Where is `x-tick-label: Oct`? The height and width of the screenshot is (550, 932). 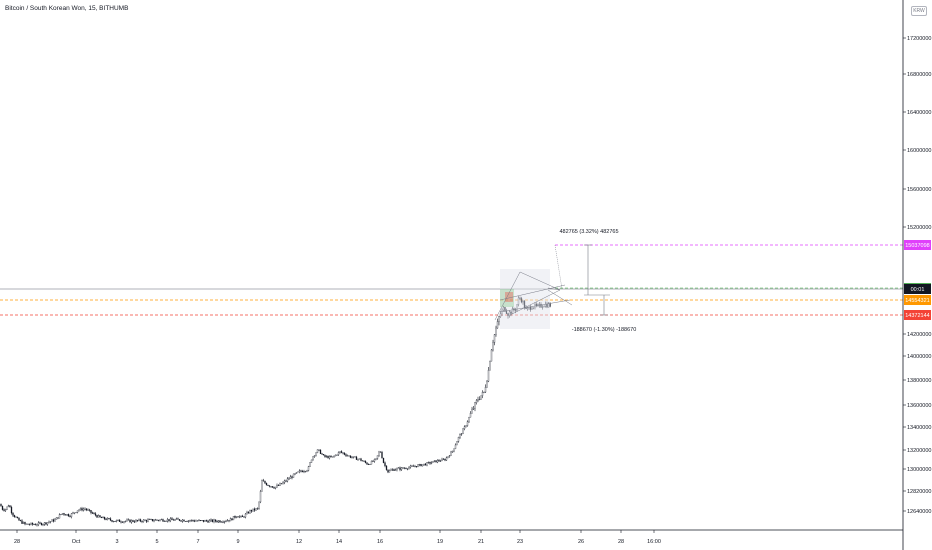
x-tick-label: Oct is located at coordinates (76, 542).